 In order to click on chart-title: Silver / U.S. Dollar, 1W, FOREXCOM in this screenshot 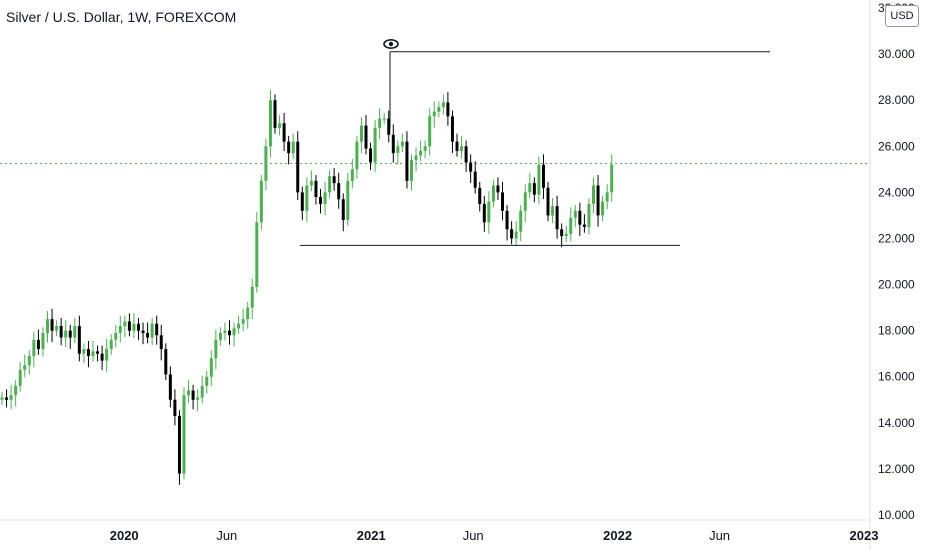, I will do `click(121, 17)`.